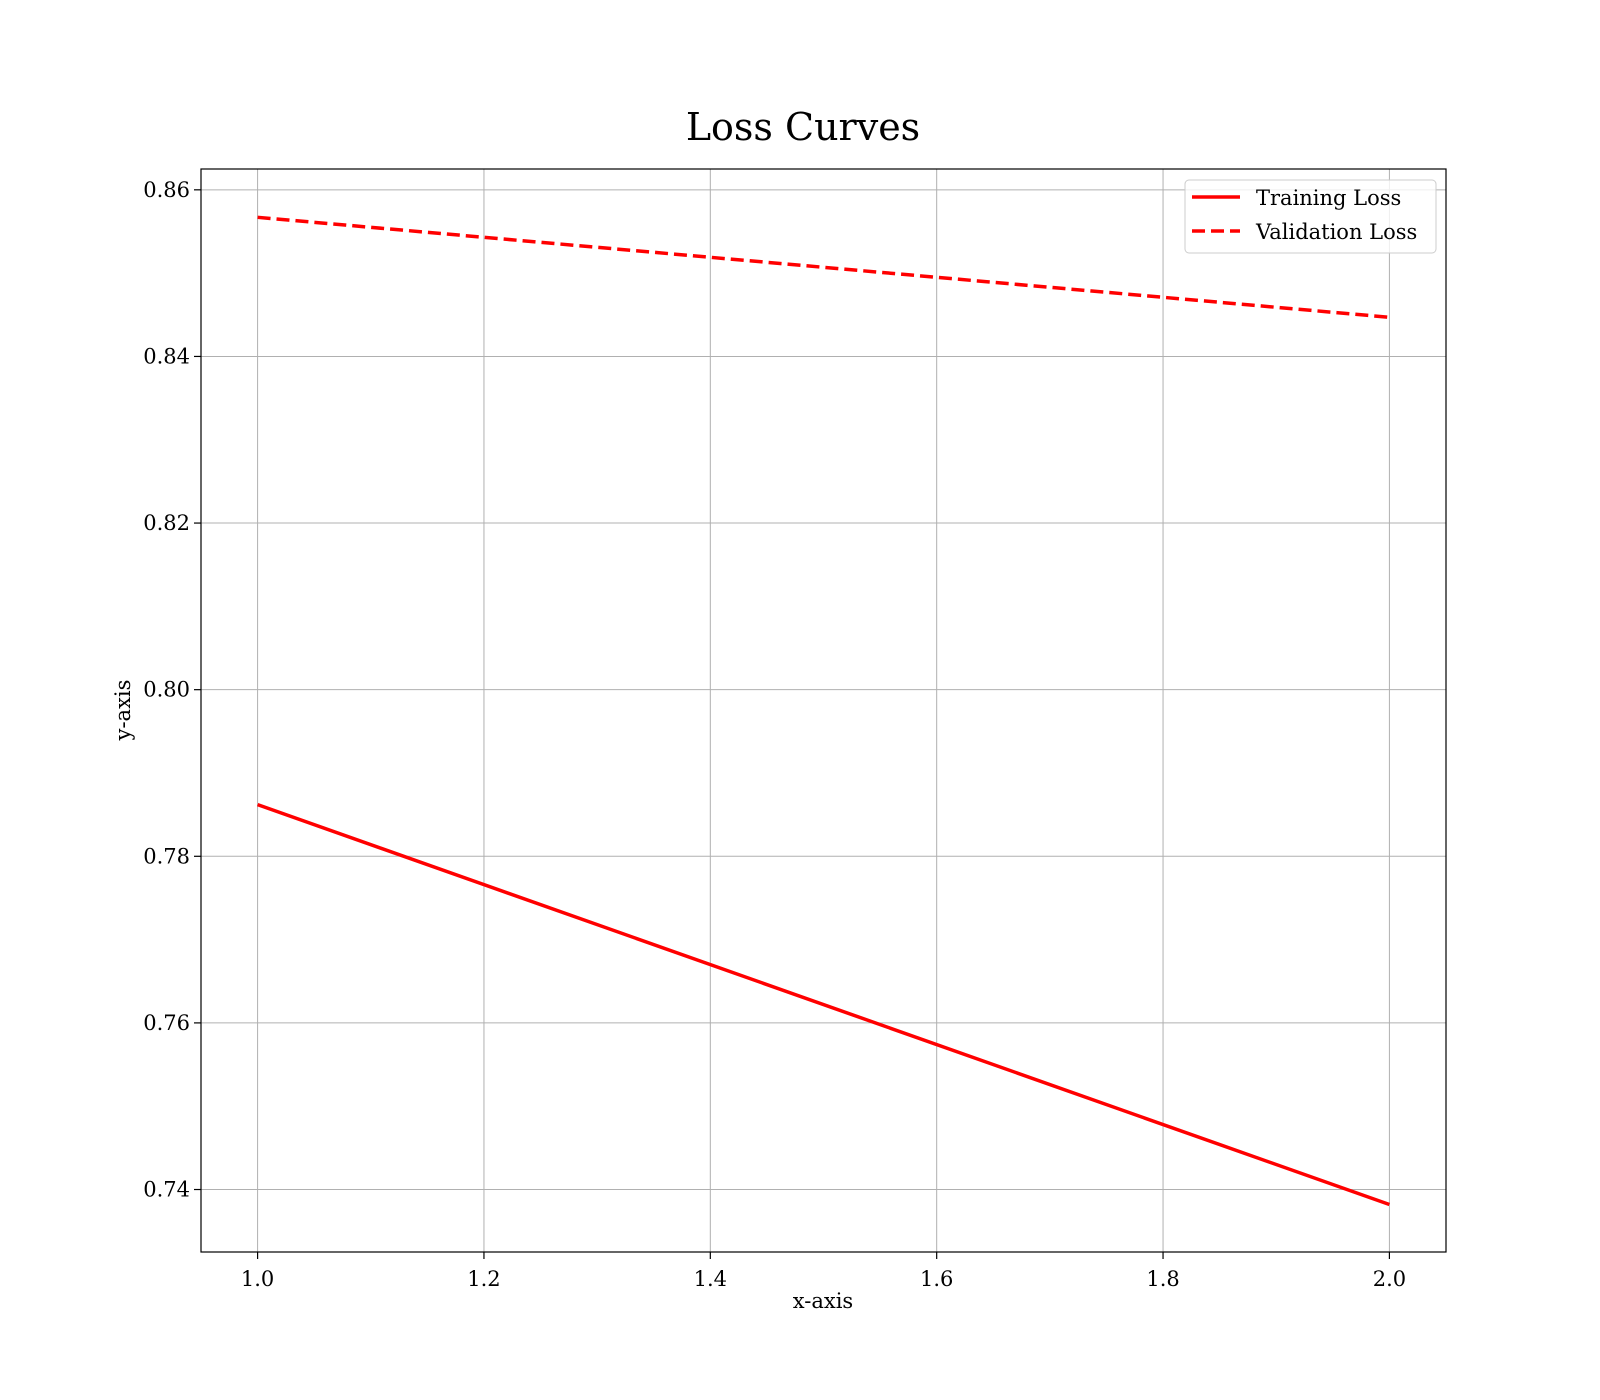  What do you see at coordinates (1336, 232) in the screenshot?
I see `legend-label-validation-loss: Validation Loss` at bounding box center [1336, 232].